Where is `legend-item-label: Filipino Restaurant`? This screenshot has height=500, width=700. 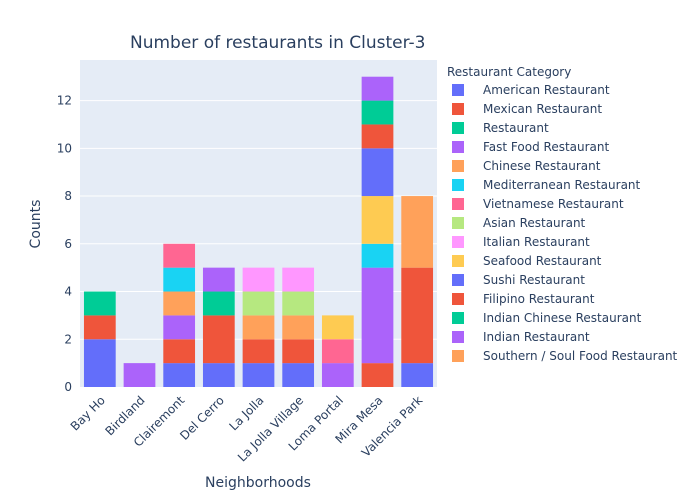 legend-item-label: Filipino Restaurant is located at coordinates (539, 299).